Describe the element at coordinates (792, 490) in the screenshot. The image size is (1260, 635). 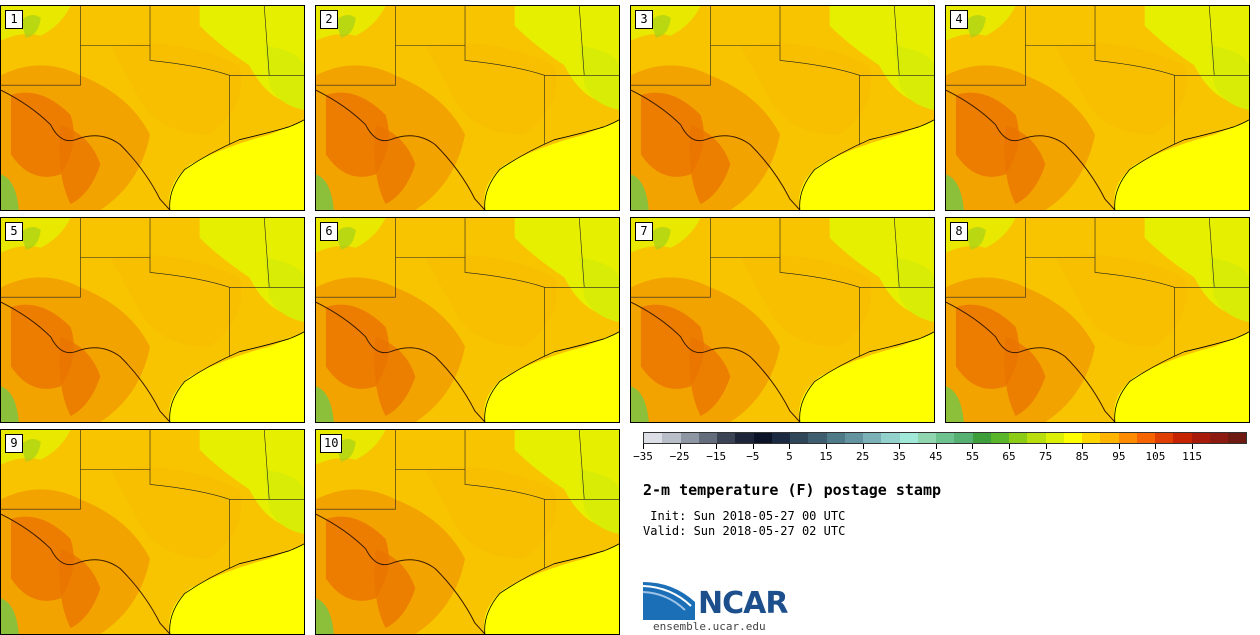
I see `figure-title: 2-m temperature (F) postage stamp` at that location.